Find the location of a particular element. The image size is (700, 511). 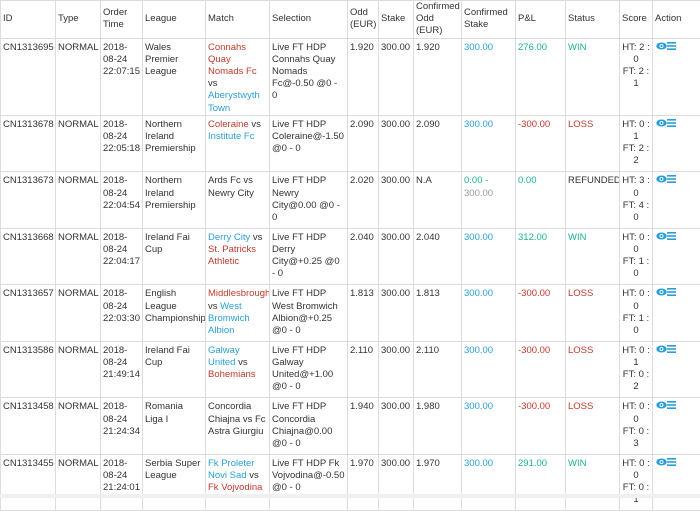

league: Serbia Super League is located at coordinates (174, 482).